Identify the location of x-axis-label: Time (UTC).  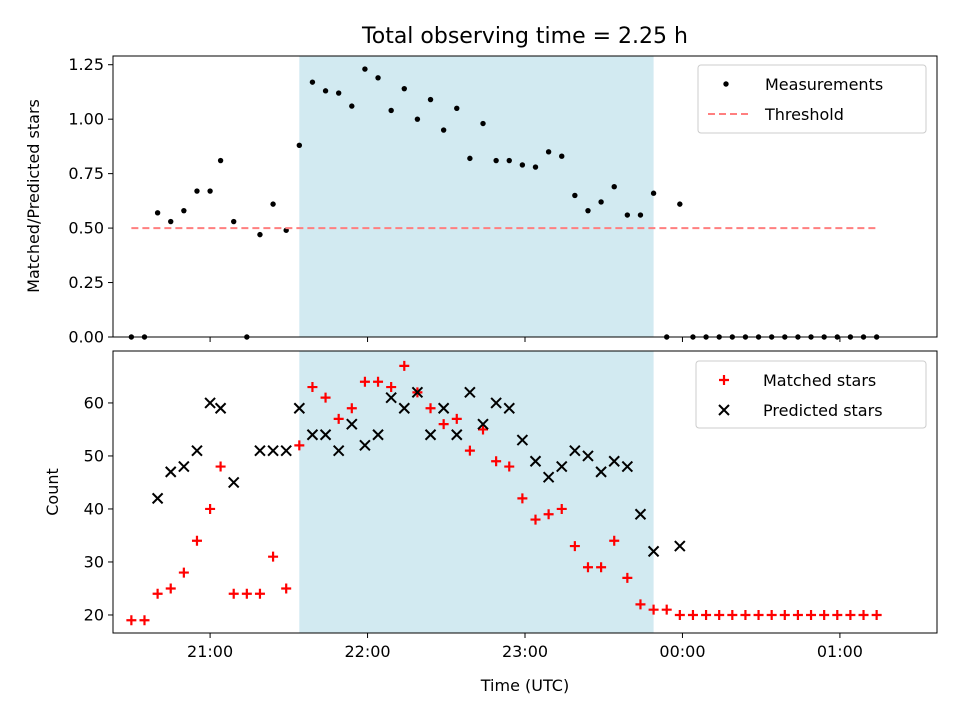
(524, 685).